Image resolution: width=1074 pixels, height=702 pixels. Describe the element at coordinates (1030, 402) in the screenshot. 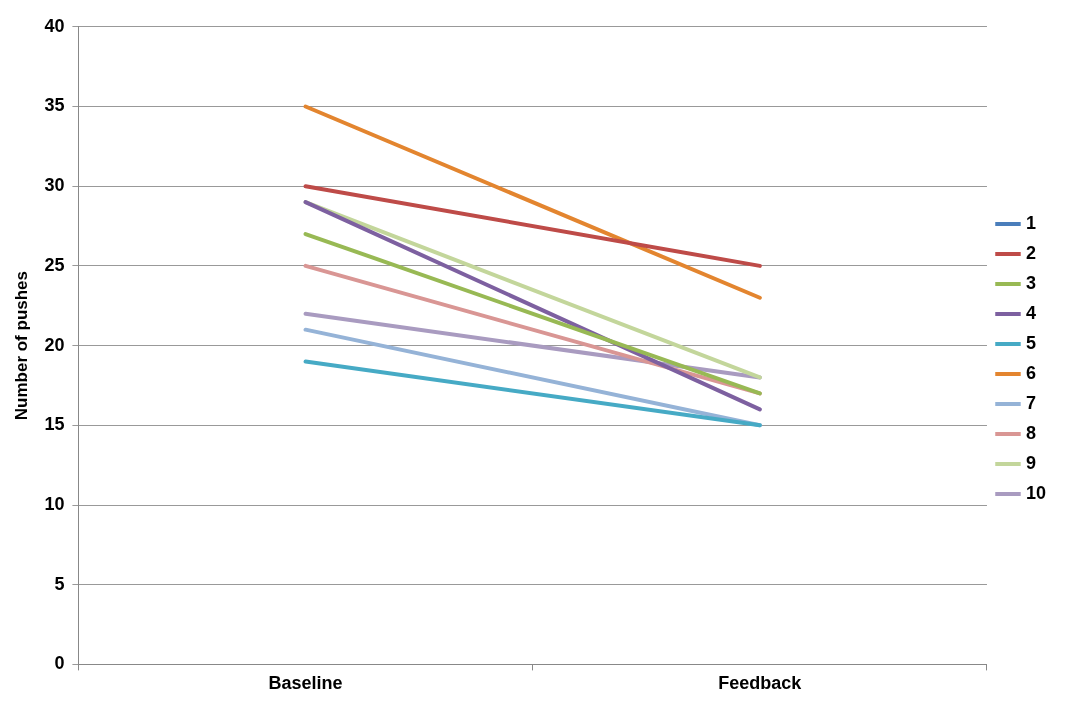

I see `legend-label: 7` at that location.